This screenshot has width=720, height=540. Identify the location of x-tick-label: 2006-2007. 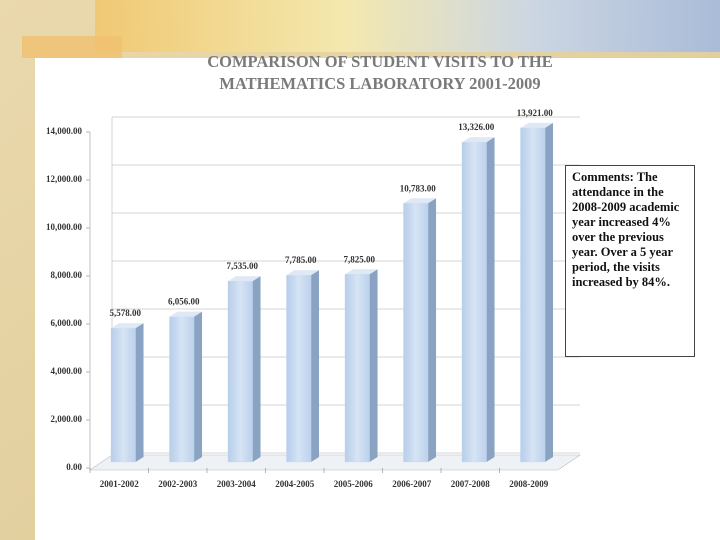
(411, 484).